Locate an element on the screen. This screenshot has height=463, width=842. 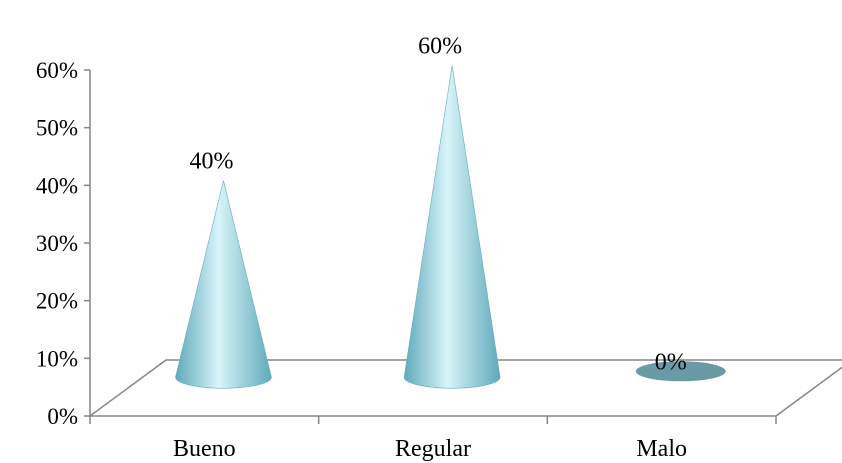
y-axis: 0% 10% 20% 30% 40% 50% 60% is located at coordinates (63, 243).